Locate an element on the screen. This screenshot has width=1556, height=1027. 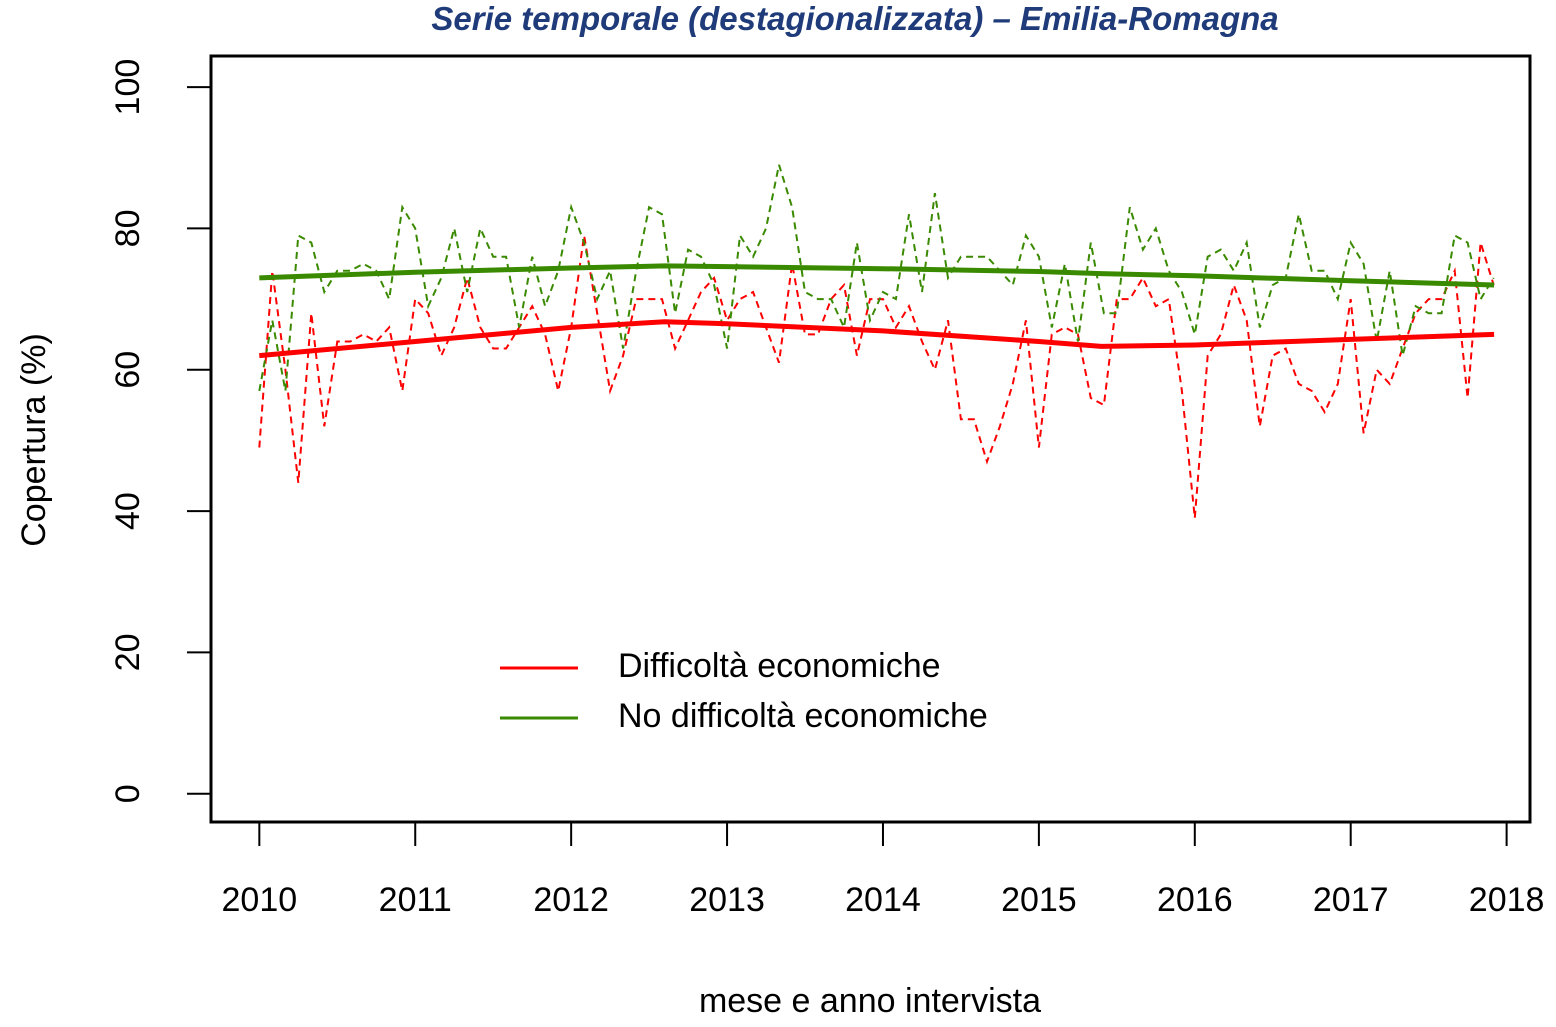
y-tick-label: 60 is located at coordinates (128, 370).